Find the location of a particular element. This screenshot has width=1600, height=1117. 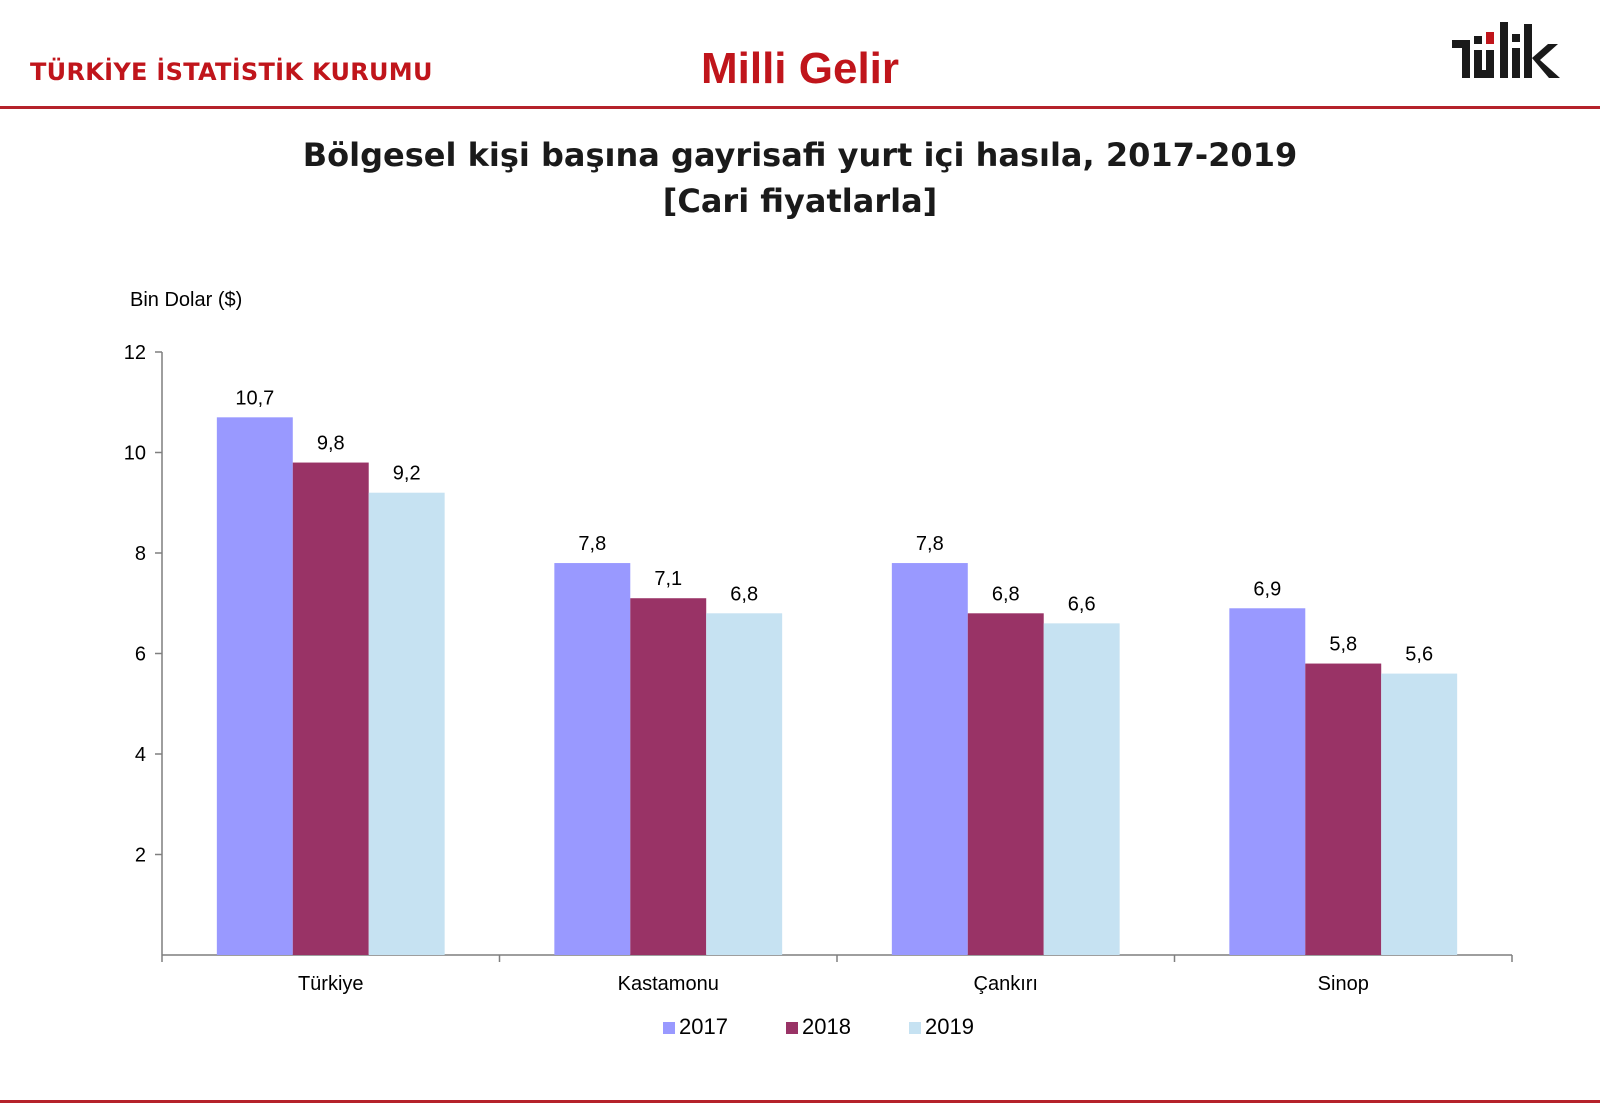

y-tick-label: 2 is located at coordinates (140, 856).